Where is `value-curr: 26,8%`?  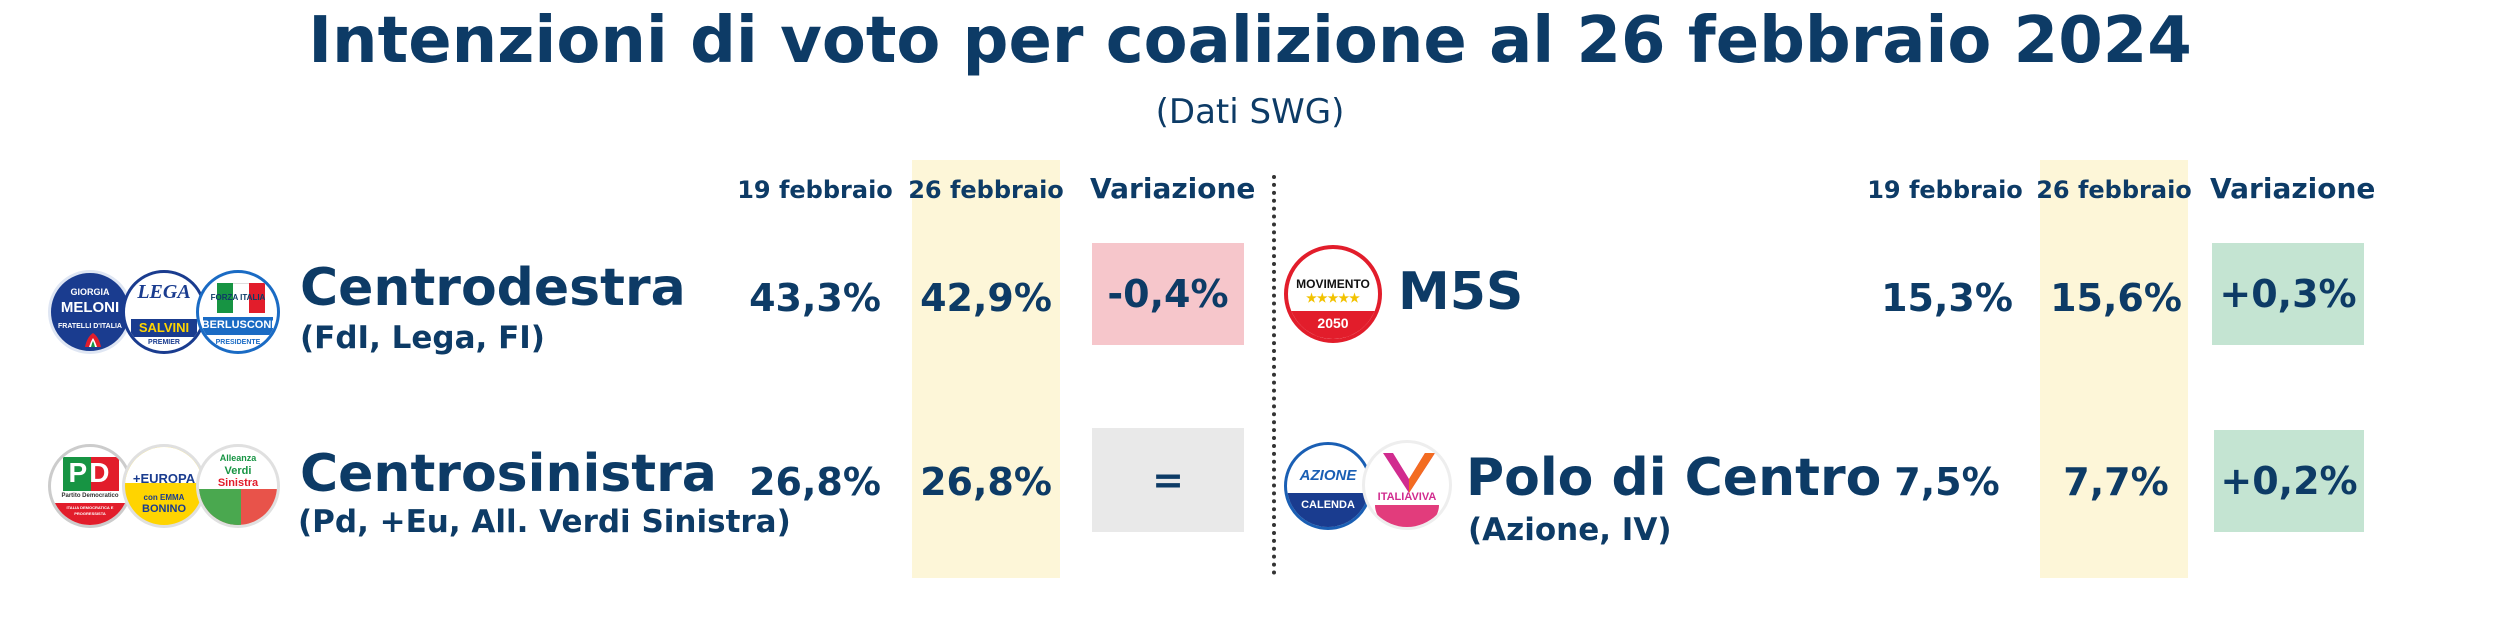
value-curr: 26,8% is located at coordinates (986, 482).